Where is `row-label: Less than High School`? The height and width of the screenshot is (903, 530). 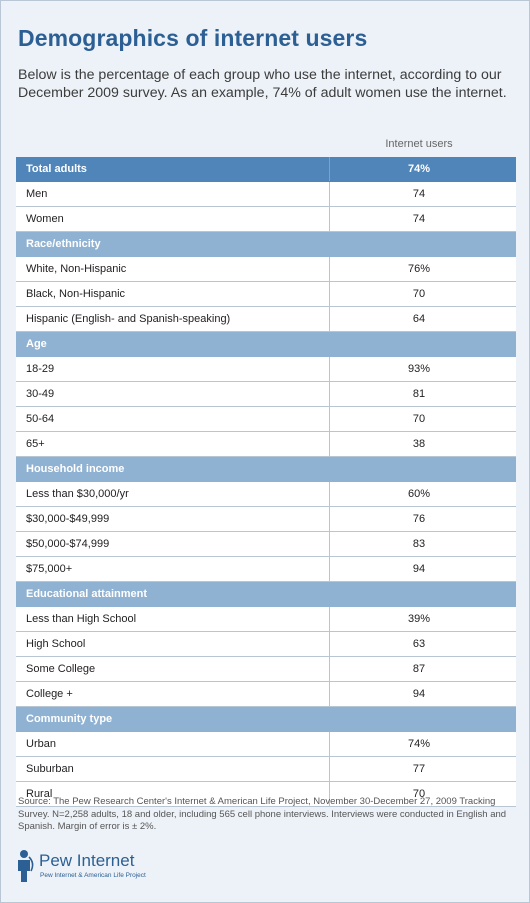
row-label: Less than High School is located at coordinates (81, 619).